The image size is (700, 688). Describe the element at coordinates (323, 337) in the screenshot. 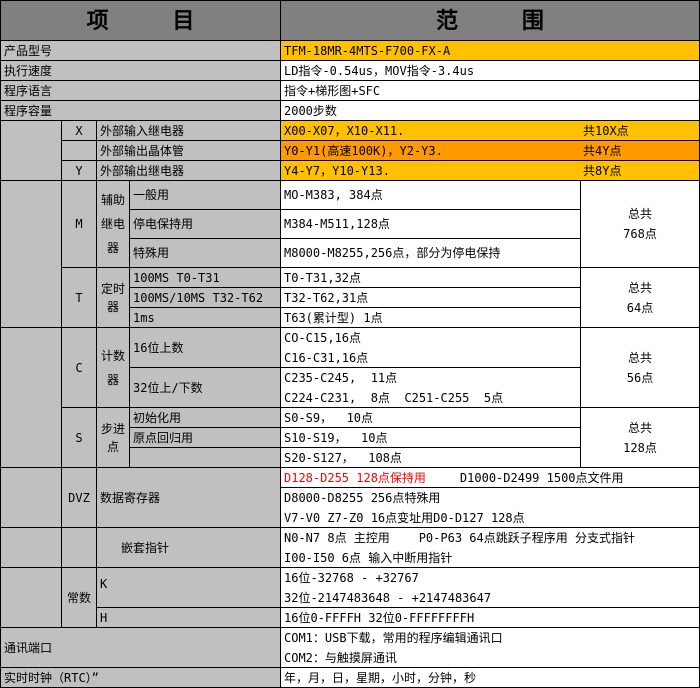

I see `c-value-line: CO-C15,16点` at that location.